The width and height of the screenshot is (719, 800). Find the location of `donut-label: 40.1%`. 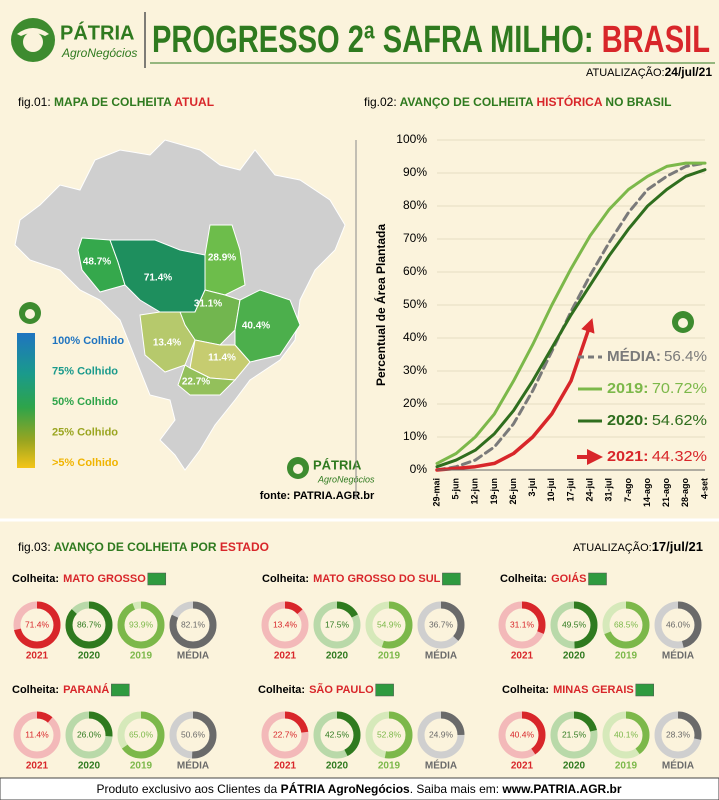

donut-label: 40.1% is located at coordinates (626, 734).